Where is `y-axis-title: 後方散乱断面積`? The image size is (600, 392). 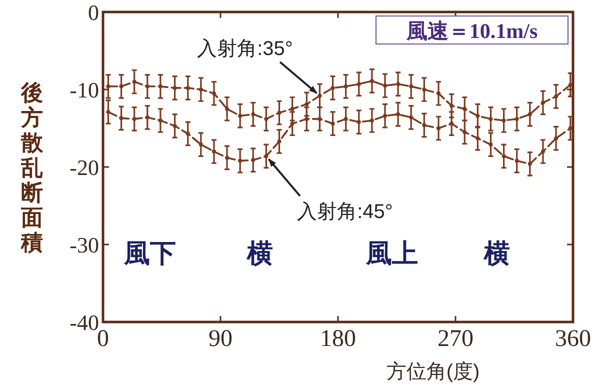 y-axis-title: 後方散乱断面積 is located at coordinates (32, 167).